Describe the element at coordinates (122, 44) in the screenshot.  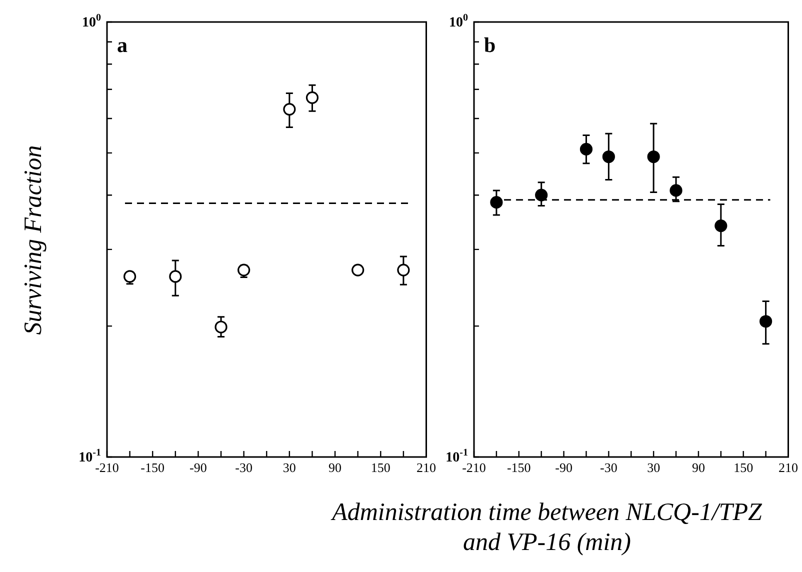
I see `text: a` at that location.